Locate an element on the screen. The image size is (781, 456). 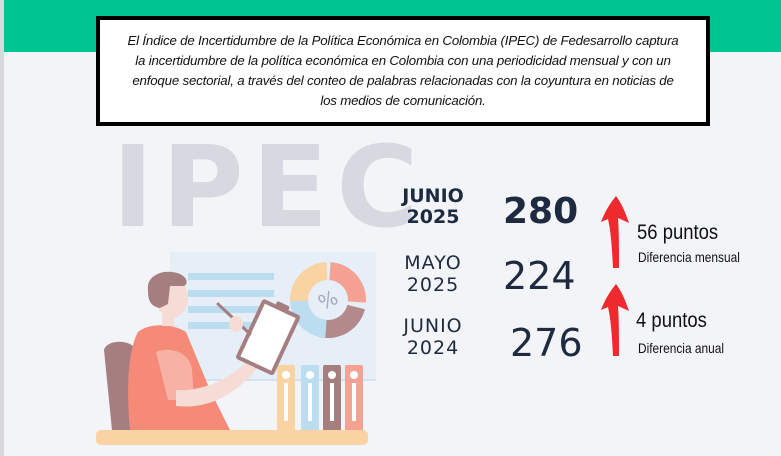
desk is located at coordinates (232, 437).